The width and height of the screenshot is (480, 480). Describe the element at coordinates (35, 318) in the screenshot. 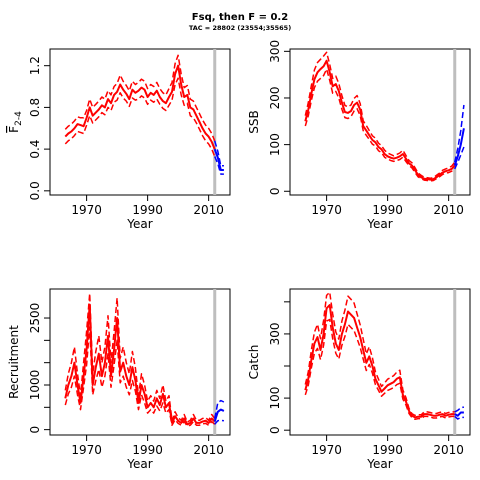

I see `recruitment-y-tick-label: 2500` at that location.